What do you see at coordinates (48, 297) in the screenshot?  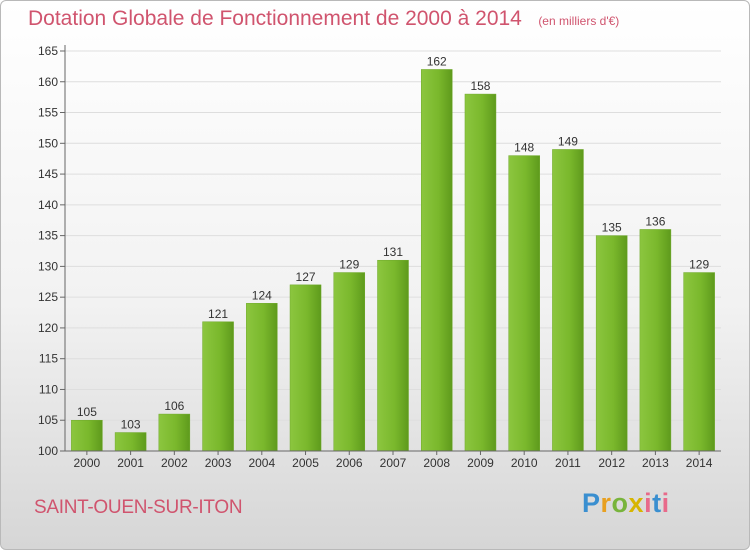 I see `y-tick-label: 125` at bounding box center [48, 297].